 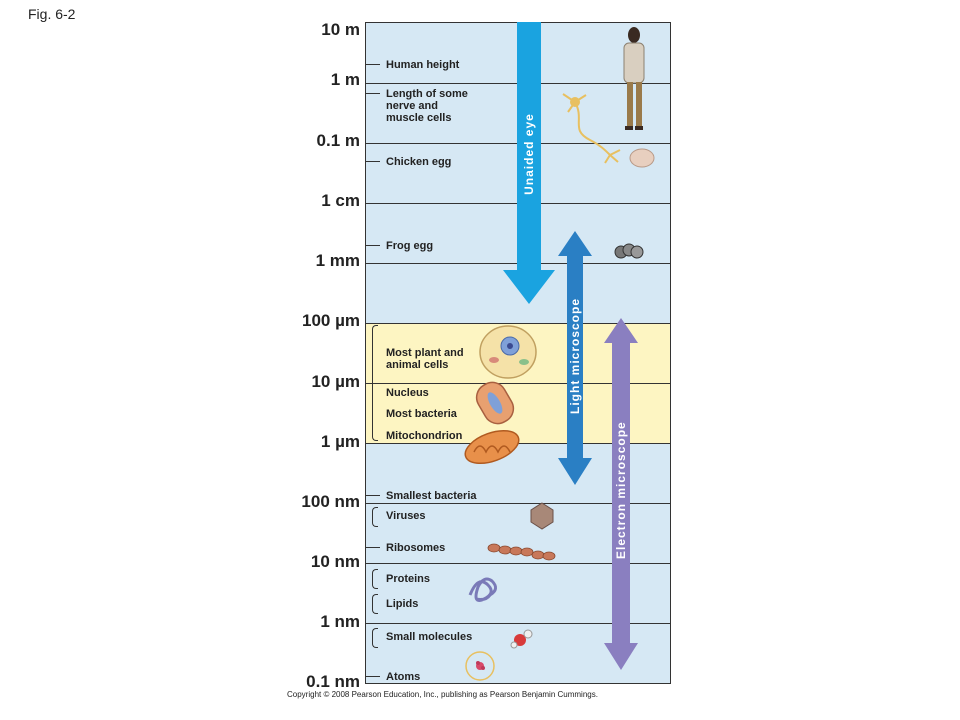 I want to click on electron-microscope-arrow, so click(x=621, y=494).